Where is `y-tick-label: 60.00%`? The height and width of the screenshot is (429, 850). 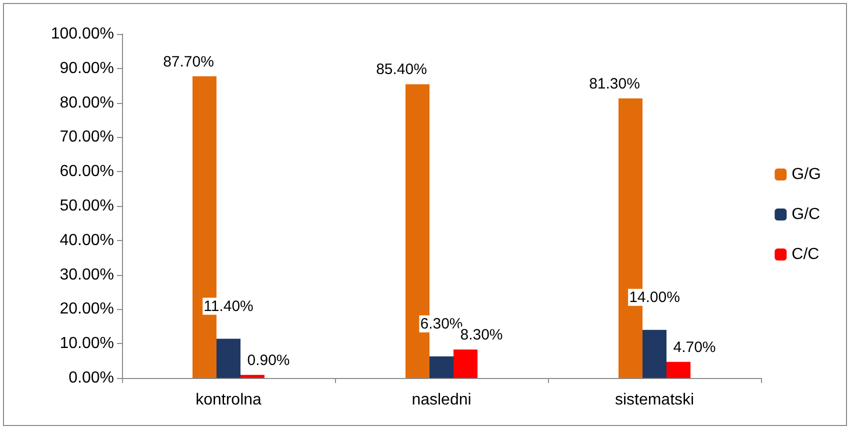 y-tick-label: 60.00% is located at coordinates (87, 171).